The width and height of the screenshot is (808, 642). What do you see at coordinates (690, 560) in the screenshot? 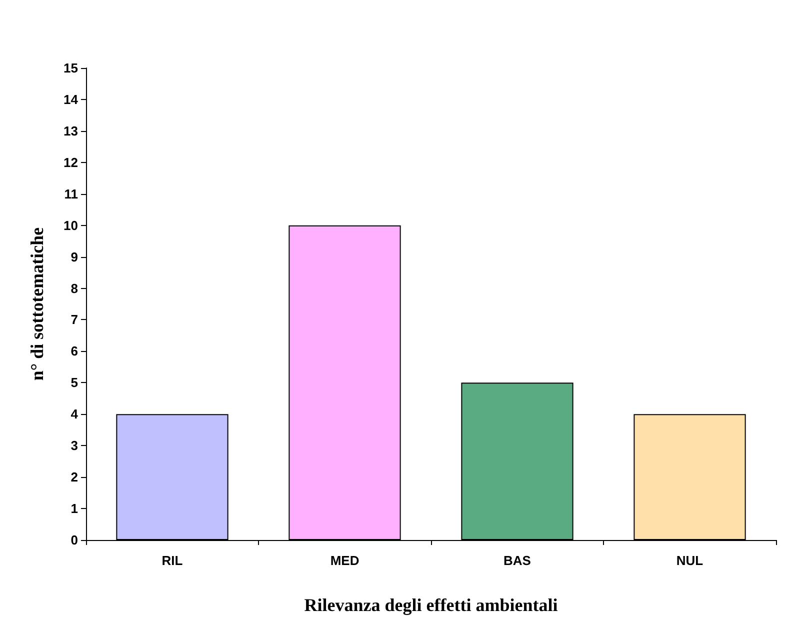
I see `x-tick-label: NUL` at bounding box center [690, 560].